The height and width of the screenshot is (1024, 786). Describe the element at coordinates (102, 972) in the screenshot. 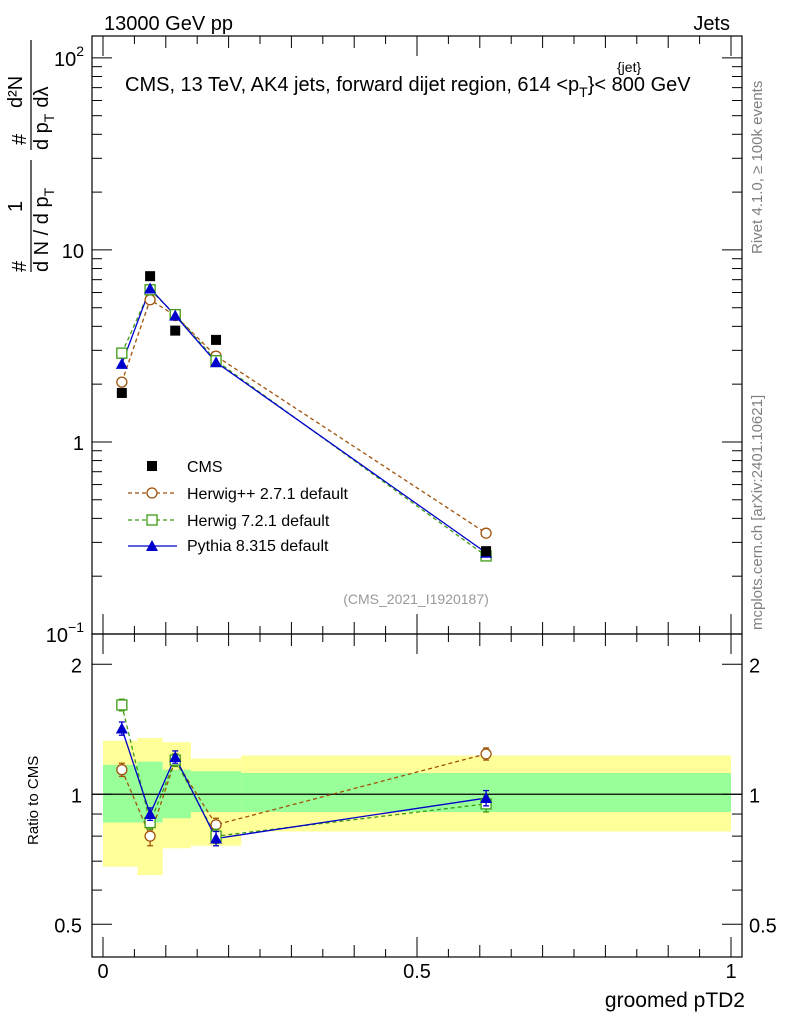

I see `x-tick-label: 0` at that location.